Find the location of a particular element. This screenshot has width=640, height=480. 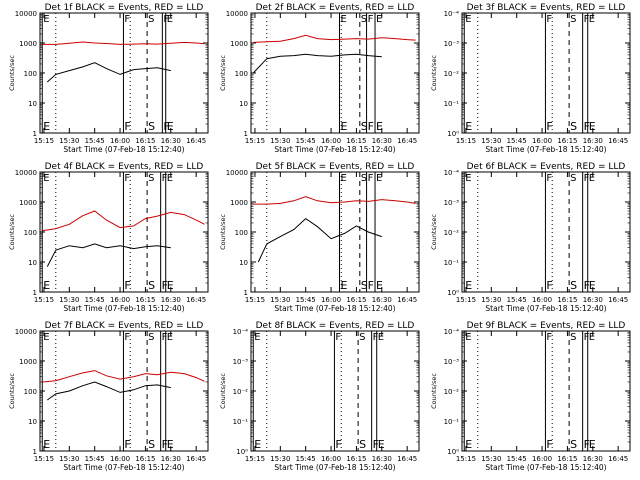

panel-title: Det 9f BLACK = Events, RED = LLD is located at coordinates (546, 326).